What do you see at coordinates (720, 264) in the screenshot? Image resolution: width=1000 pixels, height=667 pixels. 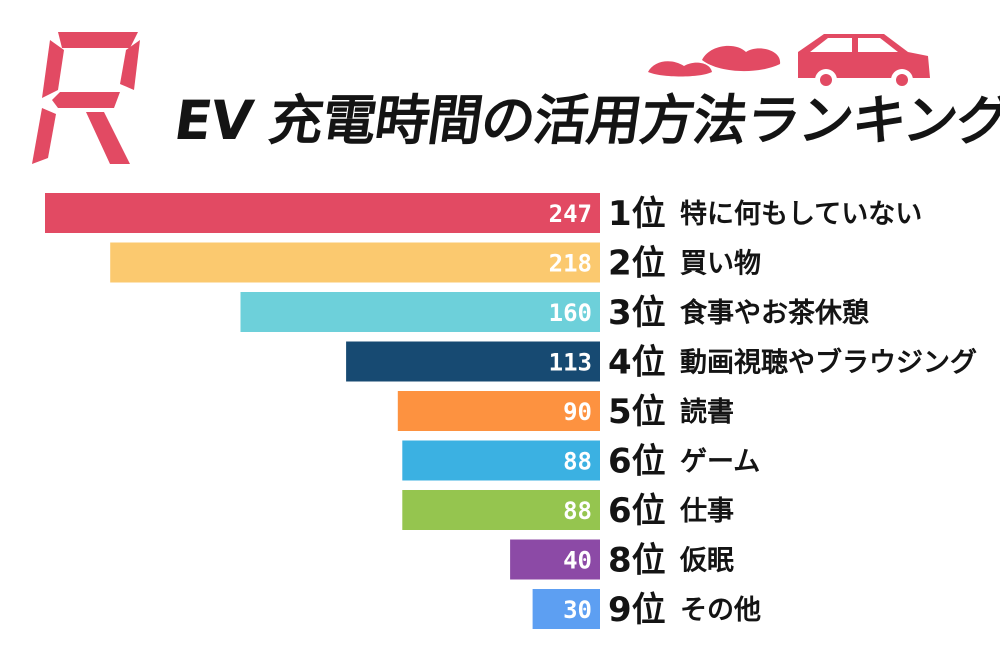 I see `category-label: 買い物` at bounding box center [720, 264].